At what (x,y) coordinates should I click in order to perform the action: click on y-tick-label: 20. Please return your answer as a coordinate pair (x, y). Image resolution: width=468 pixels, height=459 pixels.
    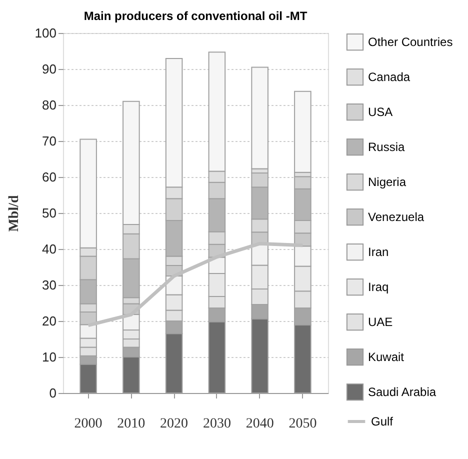
    Looking at the image, I should click on (49, 321).